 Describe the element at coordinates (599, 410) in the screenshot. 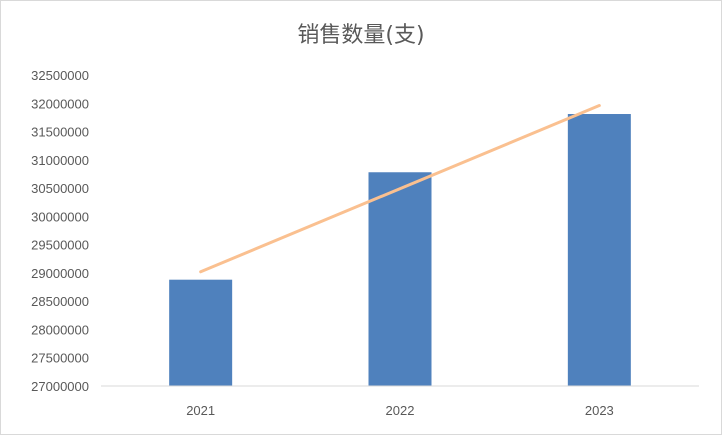

I see `x-tick-label: 2023` at that location.